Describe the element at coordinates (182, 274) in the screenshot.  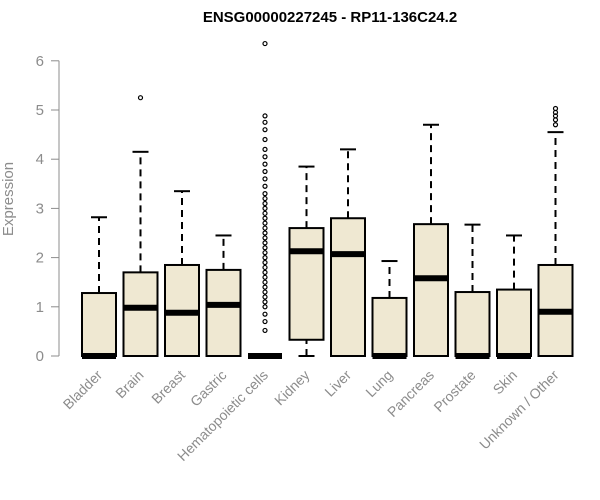
I see `box-breast` at that location.